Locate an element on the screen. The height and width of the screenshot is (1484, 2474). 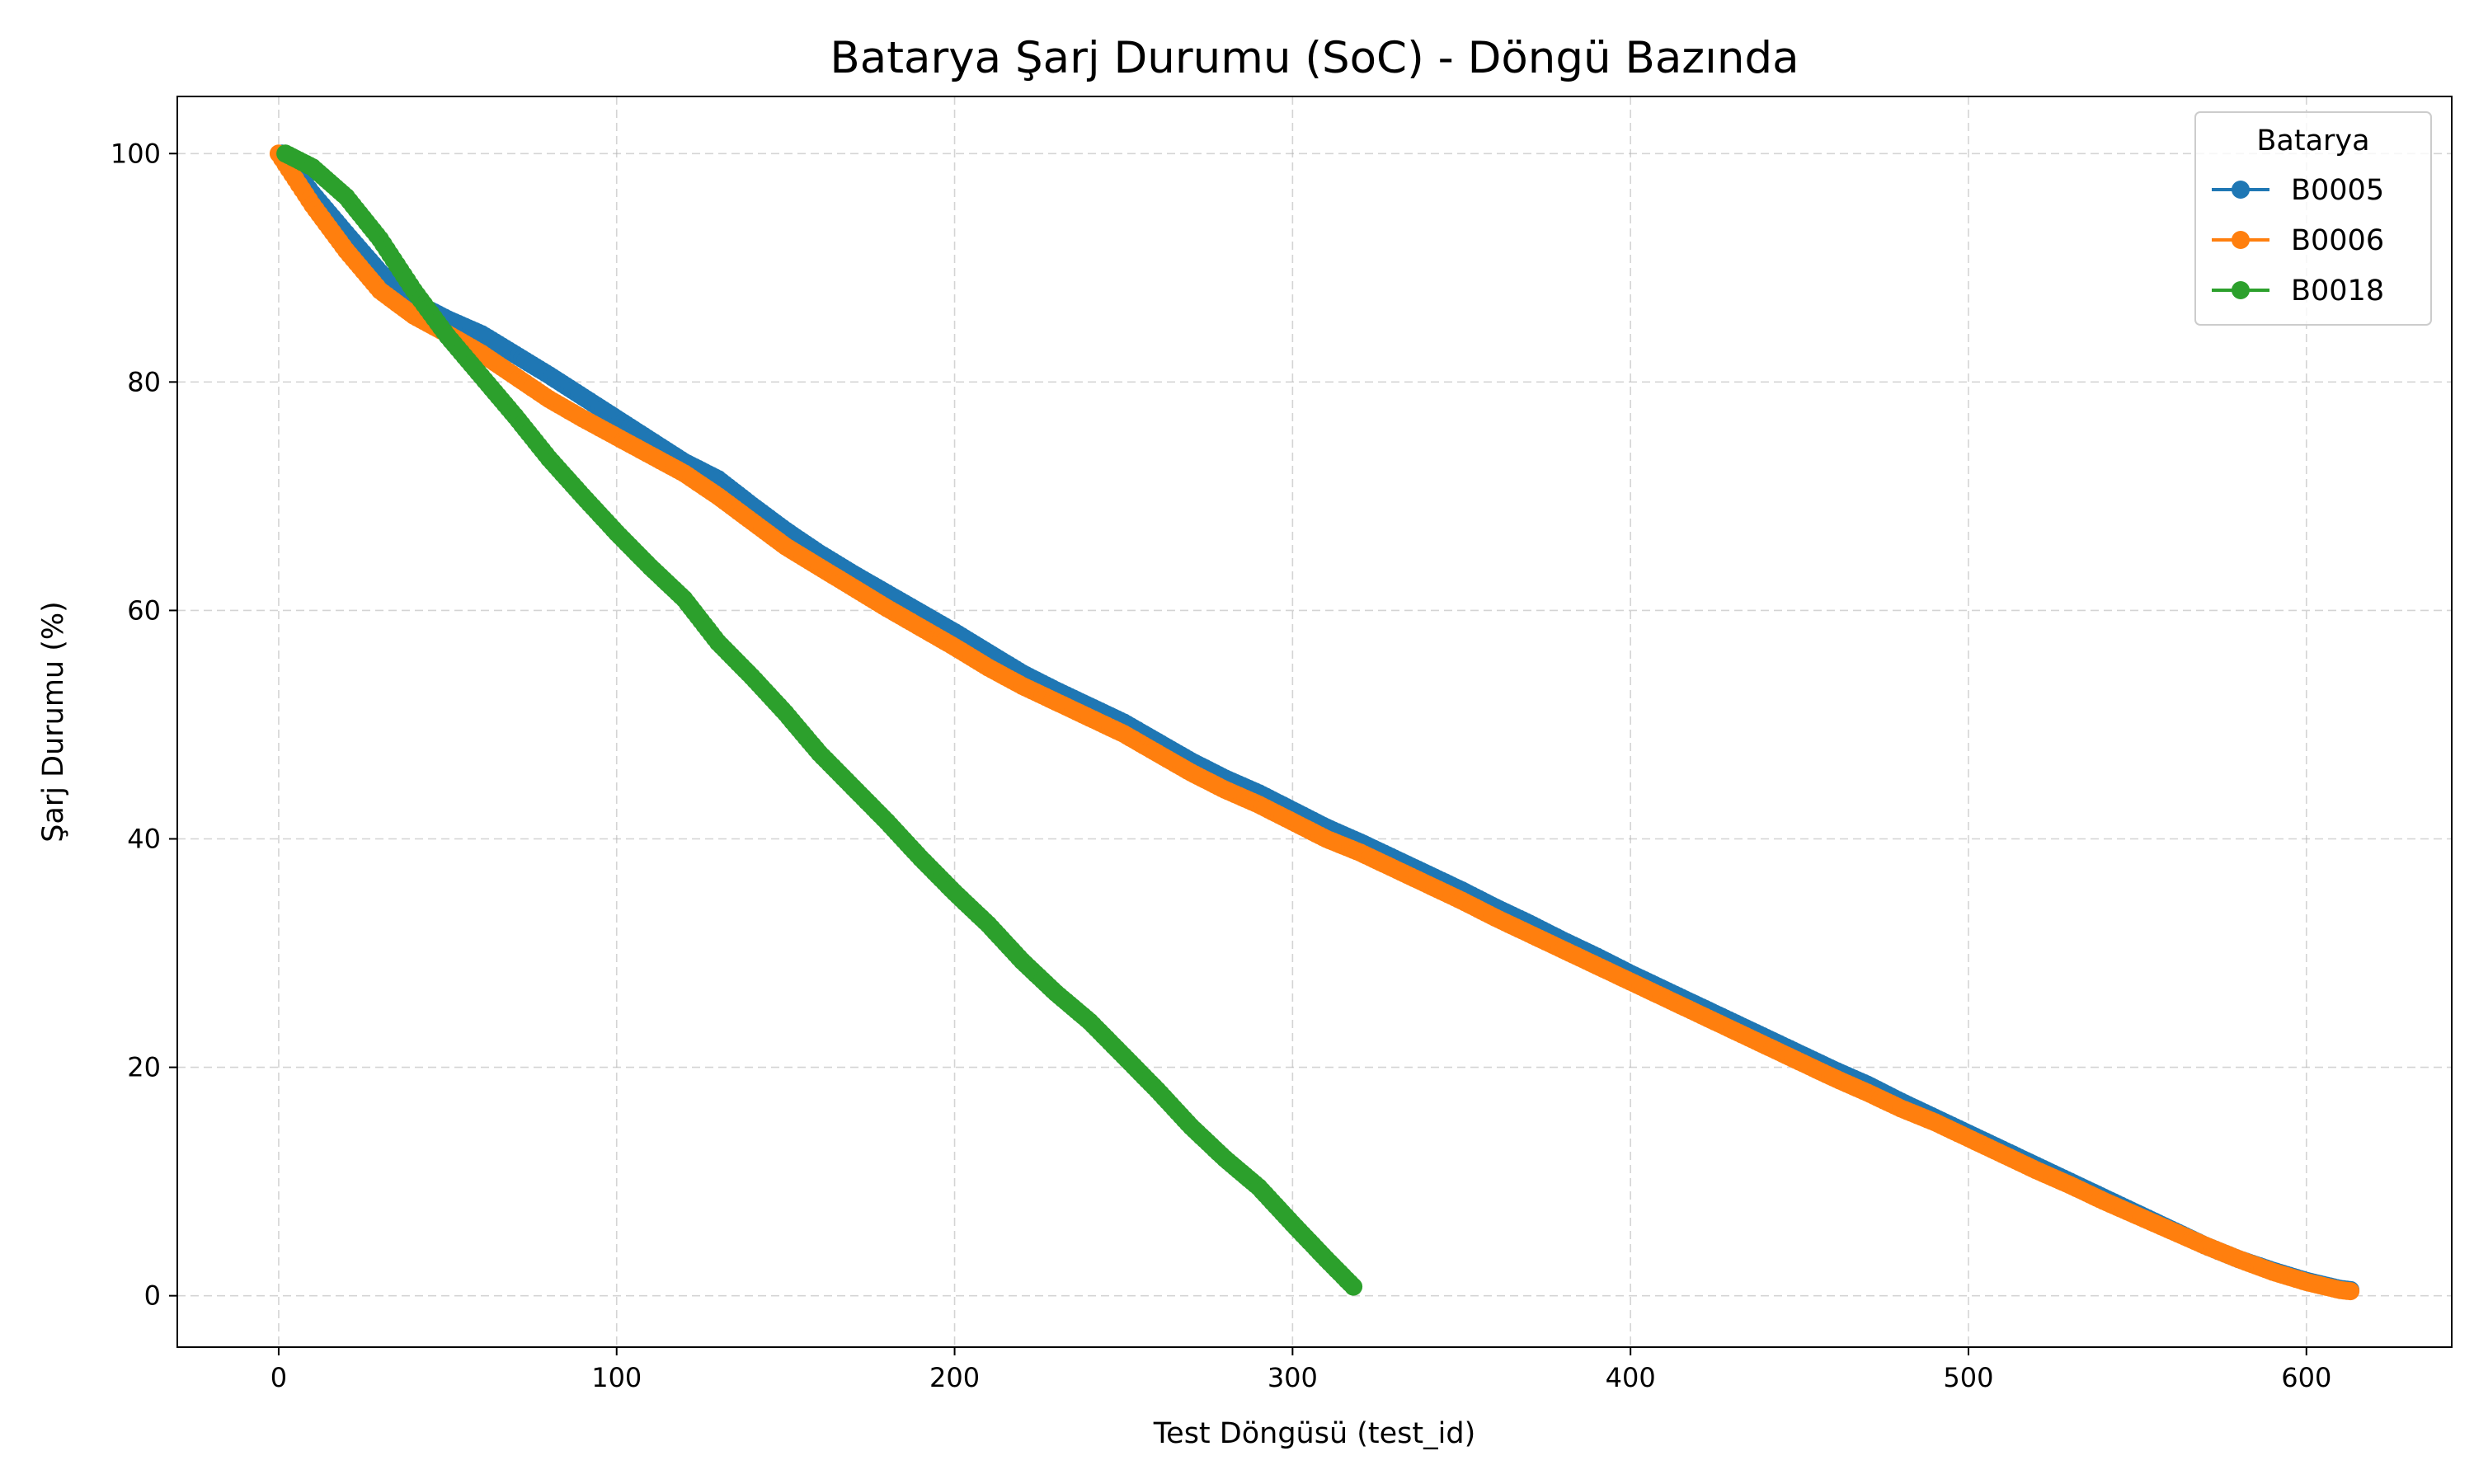
y-tick-label: 80 is located at coordinates (144, 381).